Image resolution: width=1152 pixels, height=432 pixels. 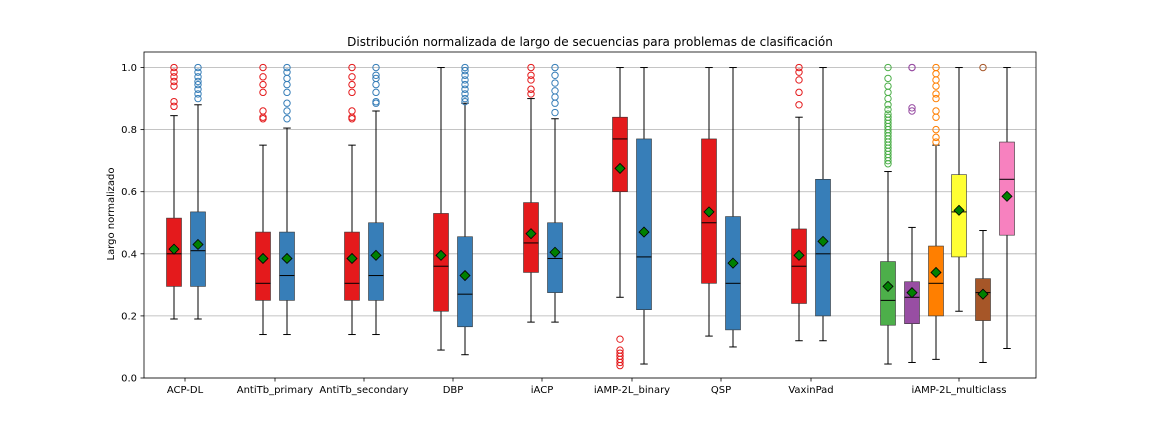 I want to click on y-tick-label: 0.2, so click(x=129, y=316).